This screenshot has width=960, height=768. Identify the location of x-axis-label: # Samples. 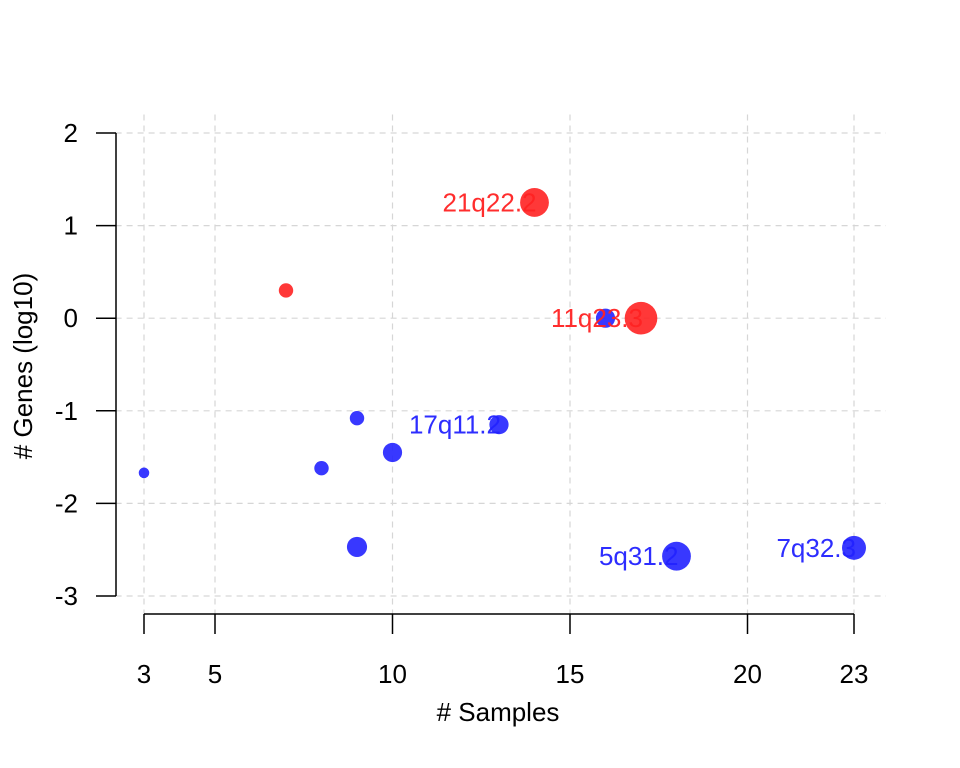
(498, 712).